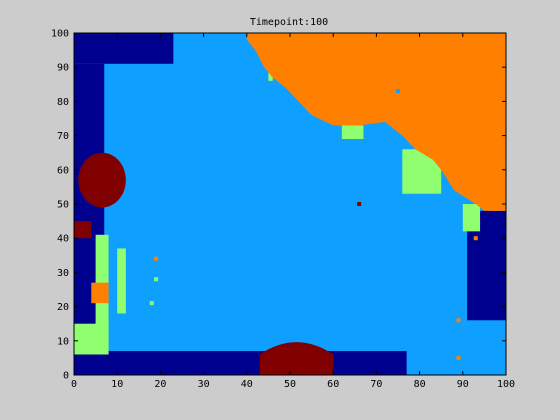 Image resolution: width=560 pixels, height=420 pixels. I want to click on x-tick-label: 0, so click(74, 384).